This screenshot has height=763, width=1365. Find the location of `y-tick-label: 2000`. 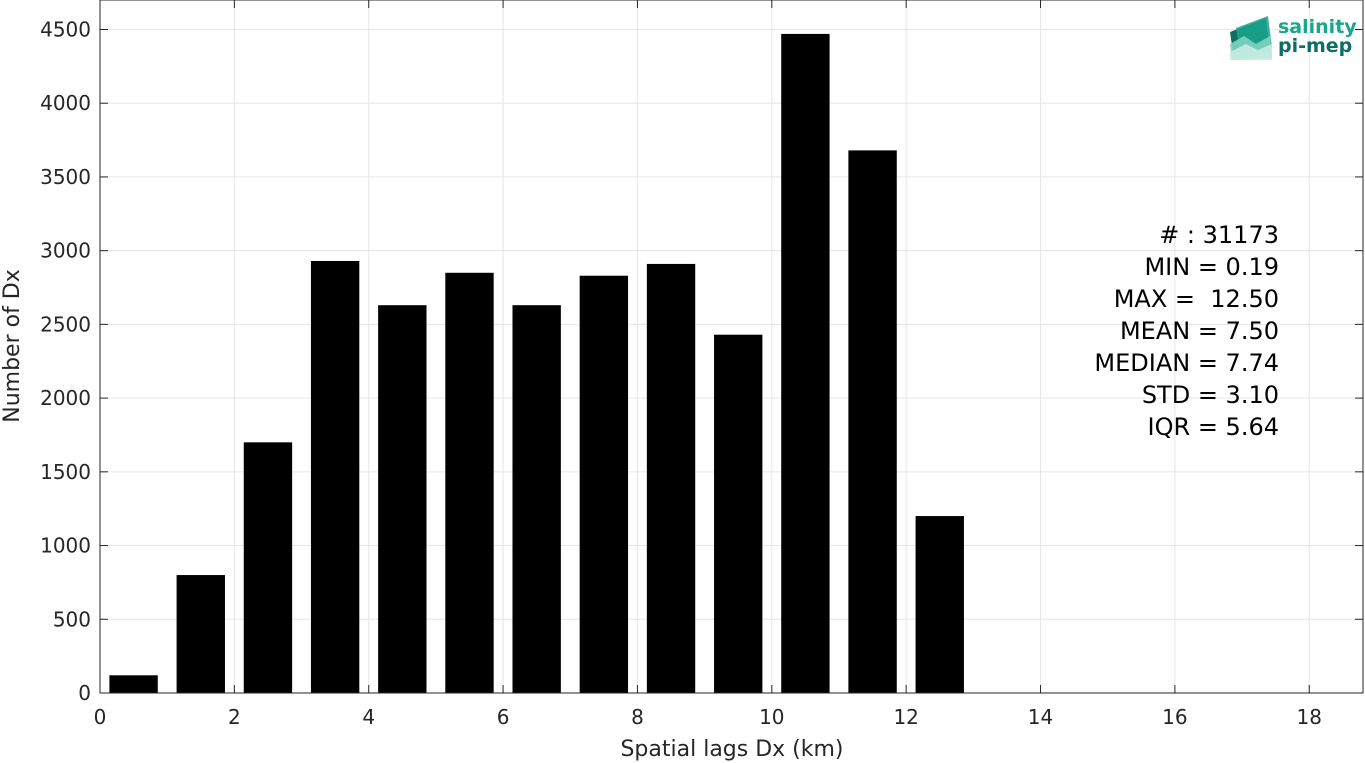

y-tick-label: 2000 is located at coordinates (65, 398).